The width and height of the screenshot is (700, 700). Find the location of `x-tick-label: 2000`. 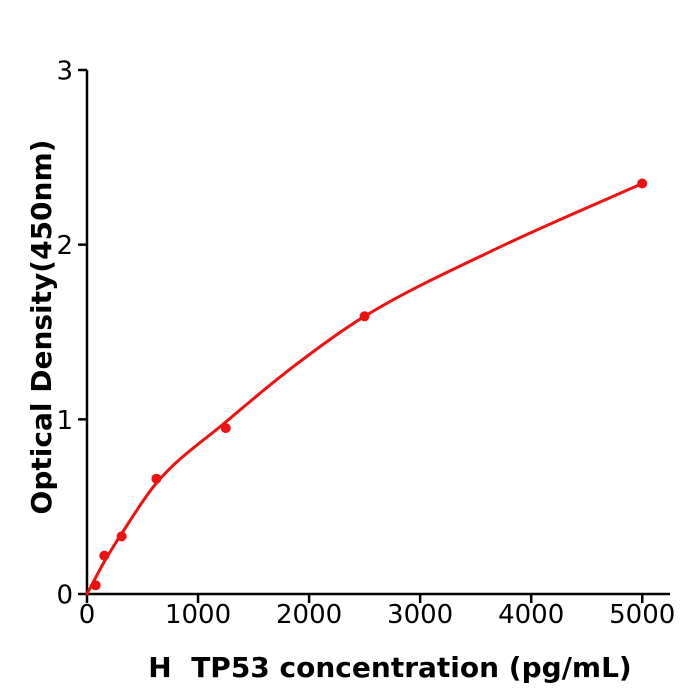

x-tick-label: 2000 is located at coordinates (309, 615).